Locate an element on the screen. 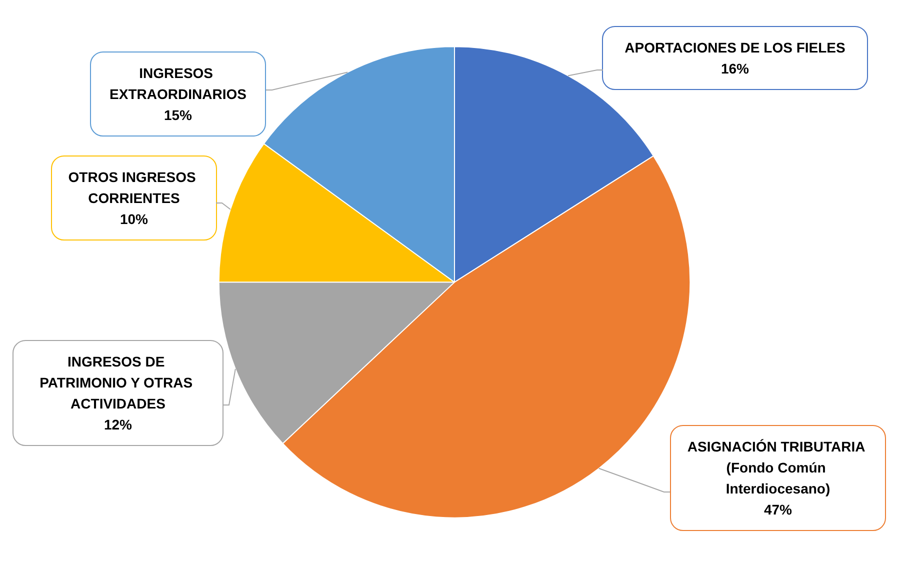 This screenshot has height=561, width=909. data-label: 47% is located at coordinates (778, 510).